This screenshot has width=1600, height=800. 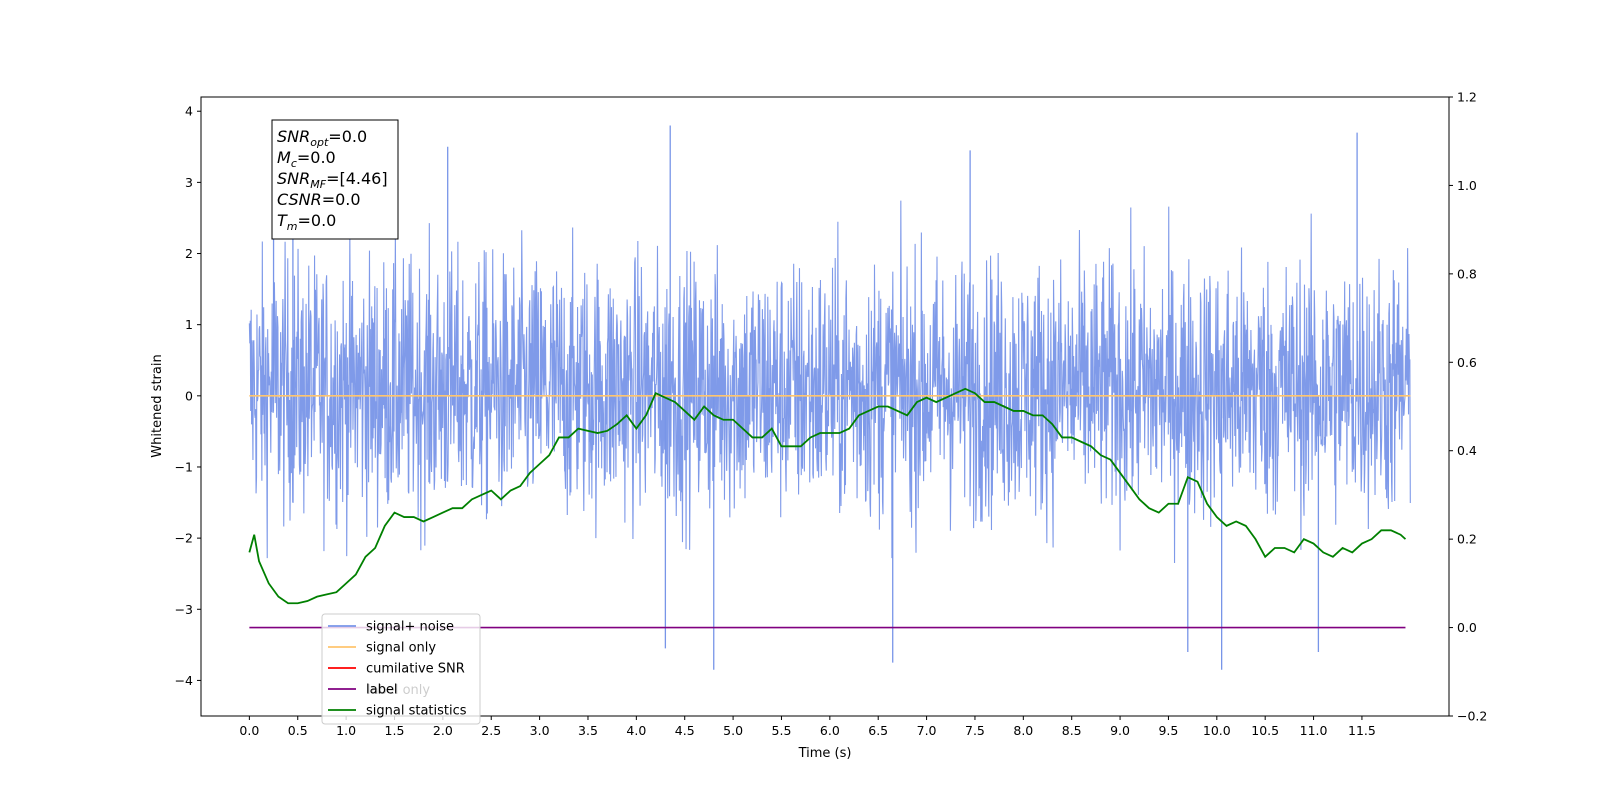 What do you see at coordinates (298, 730) in the screenshot?
I see `x-tick-label: 0.5` at bounding box center [298, 730].